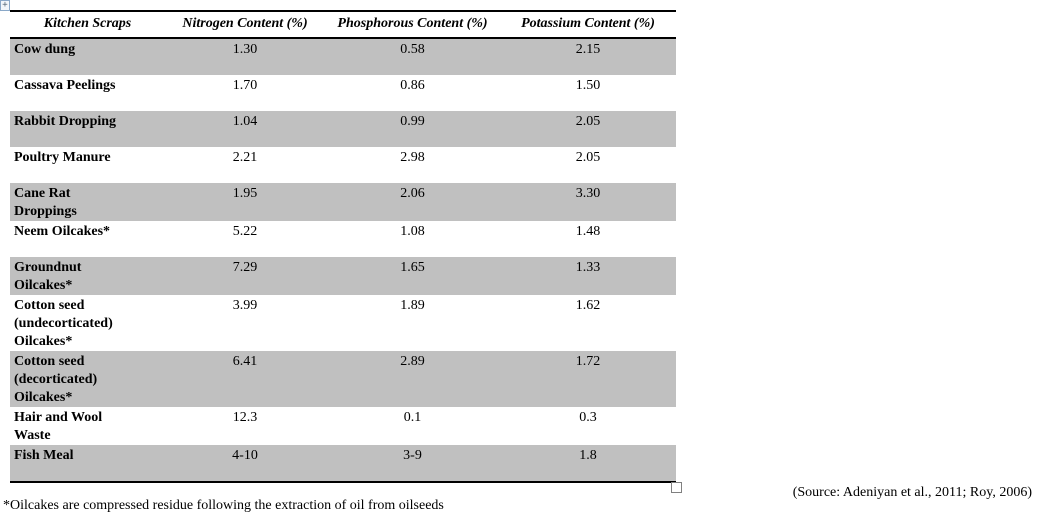 This screenshot has height=514, width=1042. Describe the element at coordinates (87, 202) in the screenshot. I see `row-label-cell: Cane Rat Droppings` at that location.